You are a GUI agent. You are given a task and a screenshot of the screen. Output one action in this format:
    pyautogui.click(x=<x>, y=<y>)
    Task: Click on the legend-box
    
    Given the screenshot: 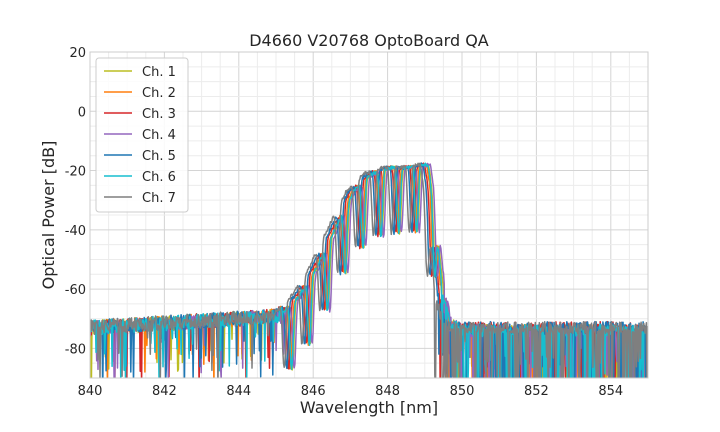 What is the action you would take?
    pyautogui.click(x=142, y=135)
    